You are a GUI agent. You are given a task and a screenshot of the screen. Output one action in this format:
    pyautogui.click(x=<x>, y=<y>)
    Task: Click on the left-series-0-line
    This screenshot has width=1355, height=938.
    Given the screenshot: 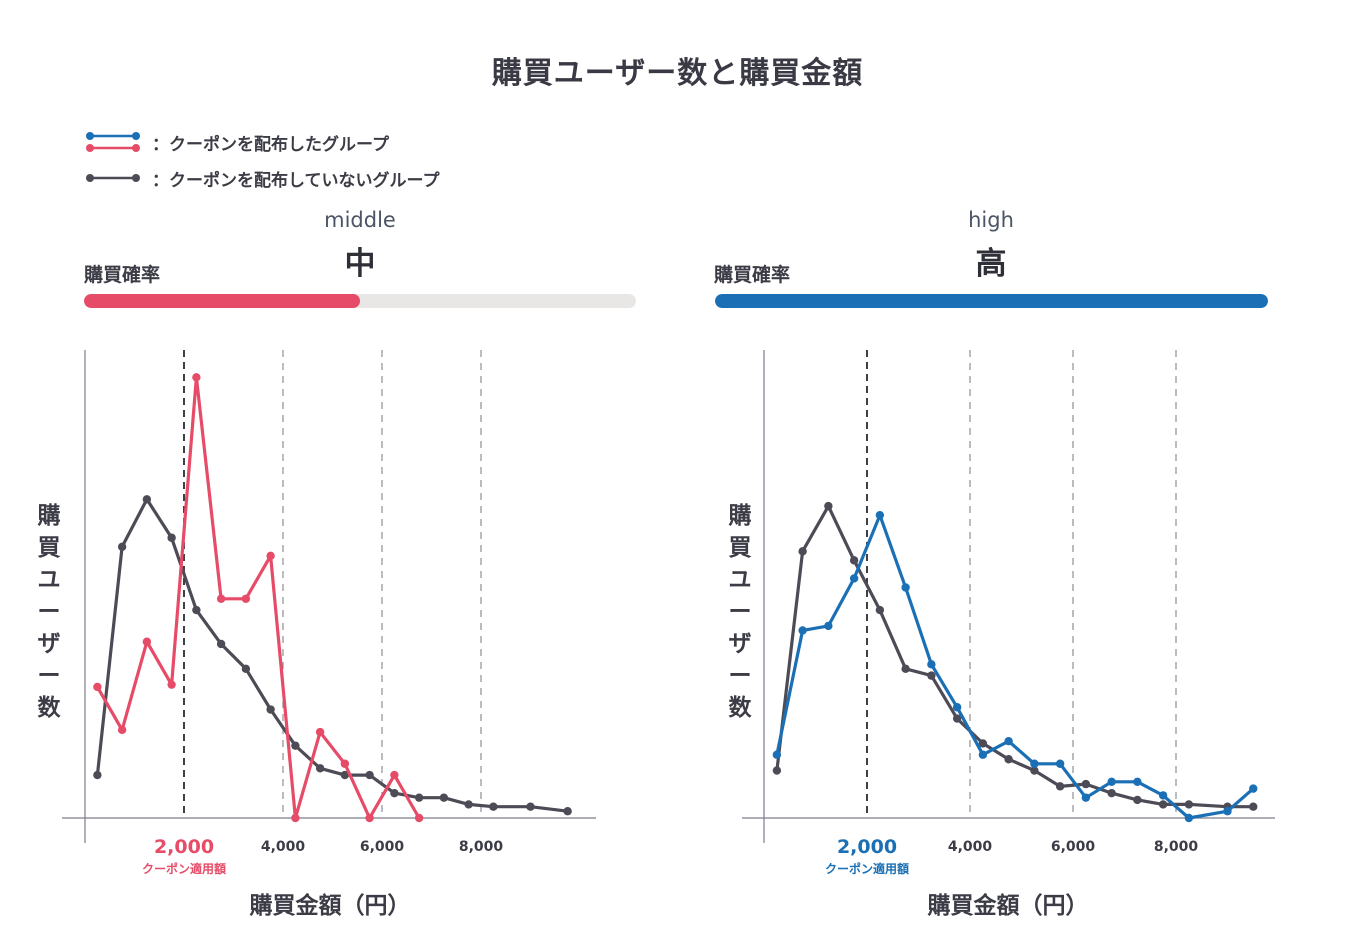 What is the action you would take?
    pyautogui.click(x=332, y=655)
    